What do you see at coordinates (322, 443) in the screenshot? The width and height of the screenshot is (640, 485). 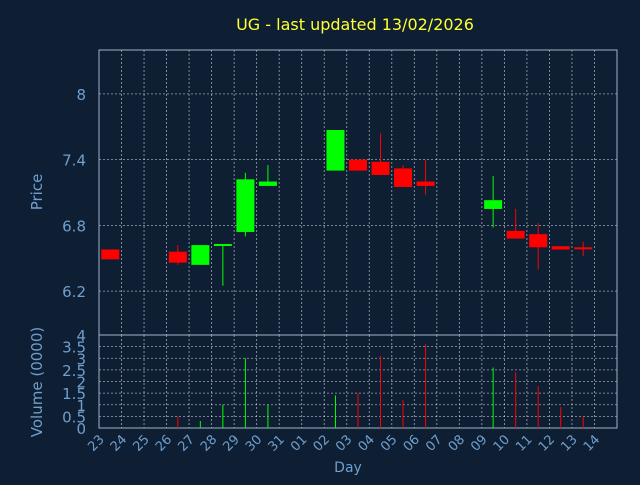 I see `x-tick-label: 02` at bounding box center [322, 443].